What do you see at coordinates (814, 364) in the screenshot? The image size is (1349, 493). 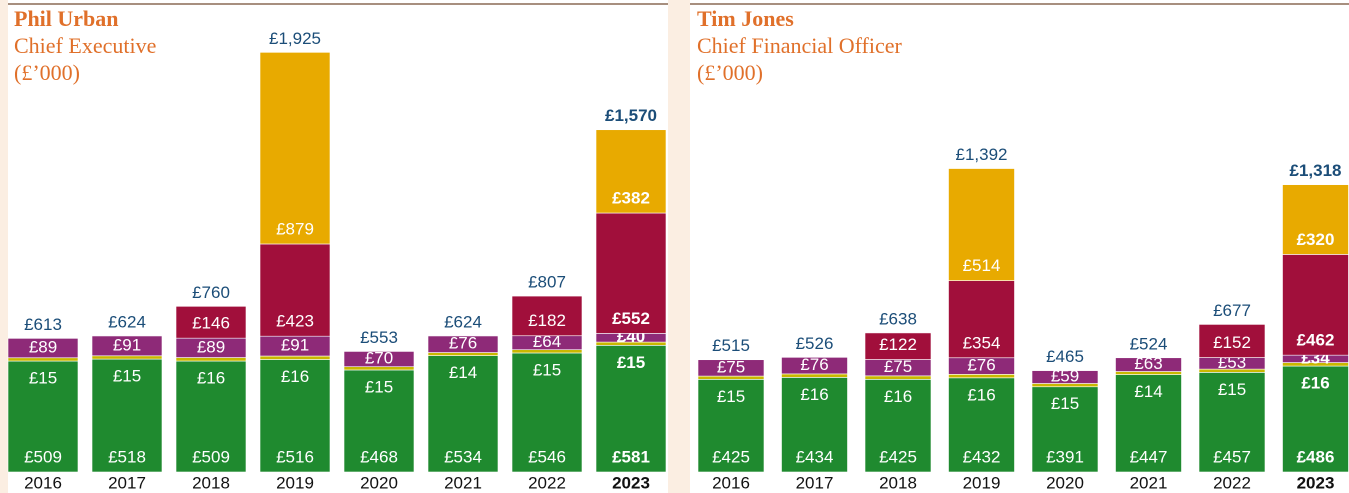 I see `value-label: £76` at bounding box center [814, 364].